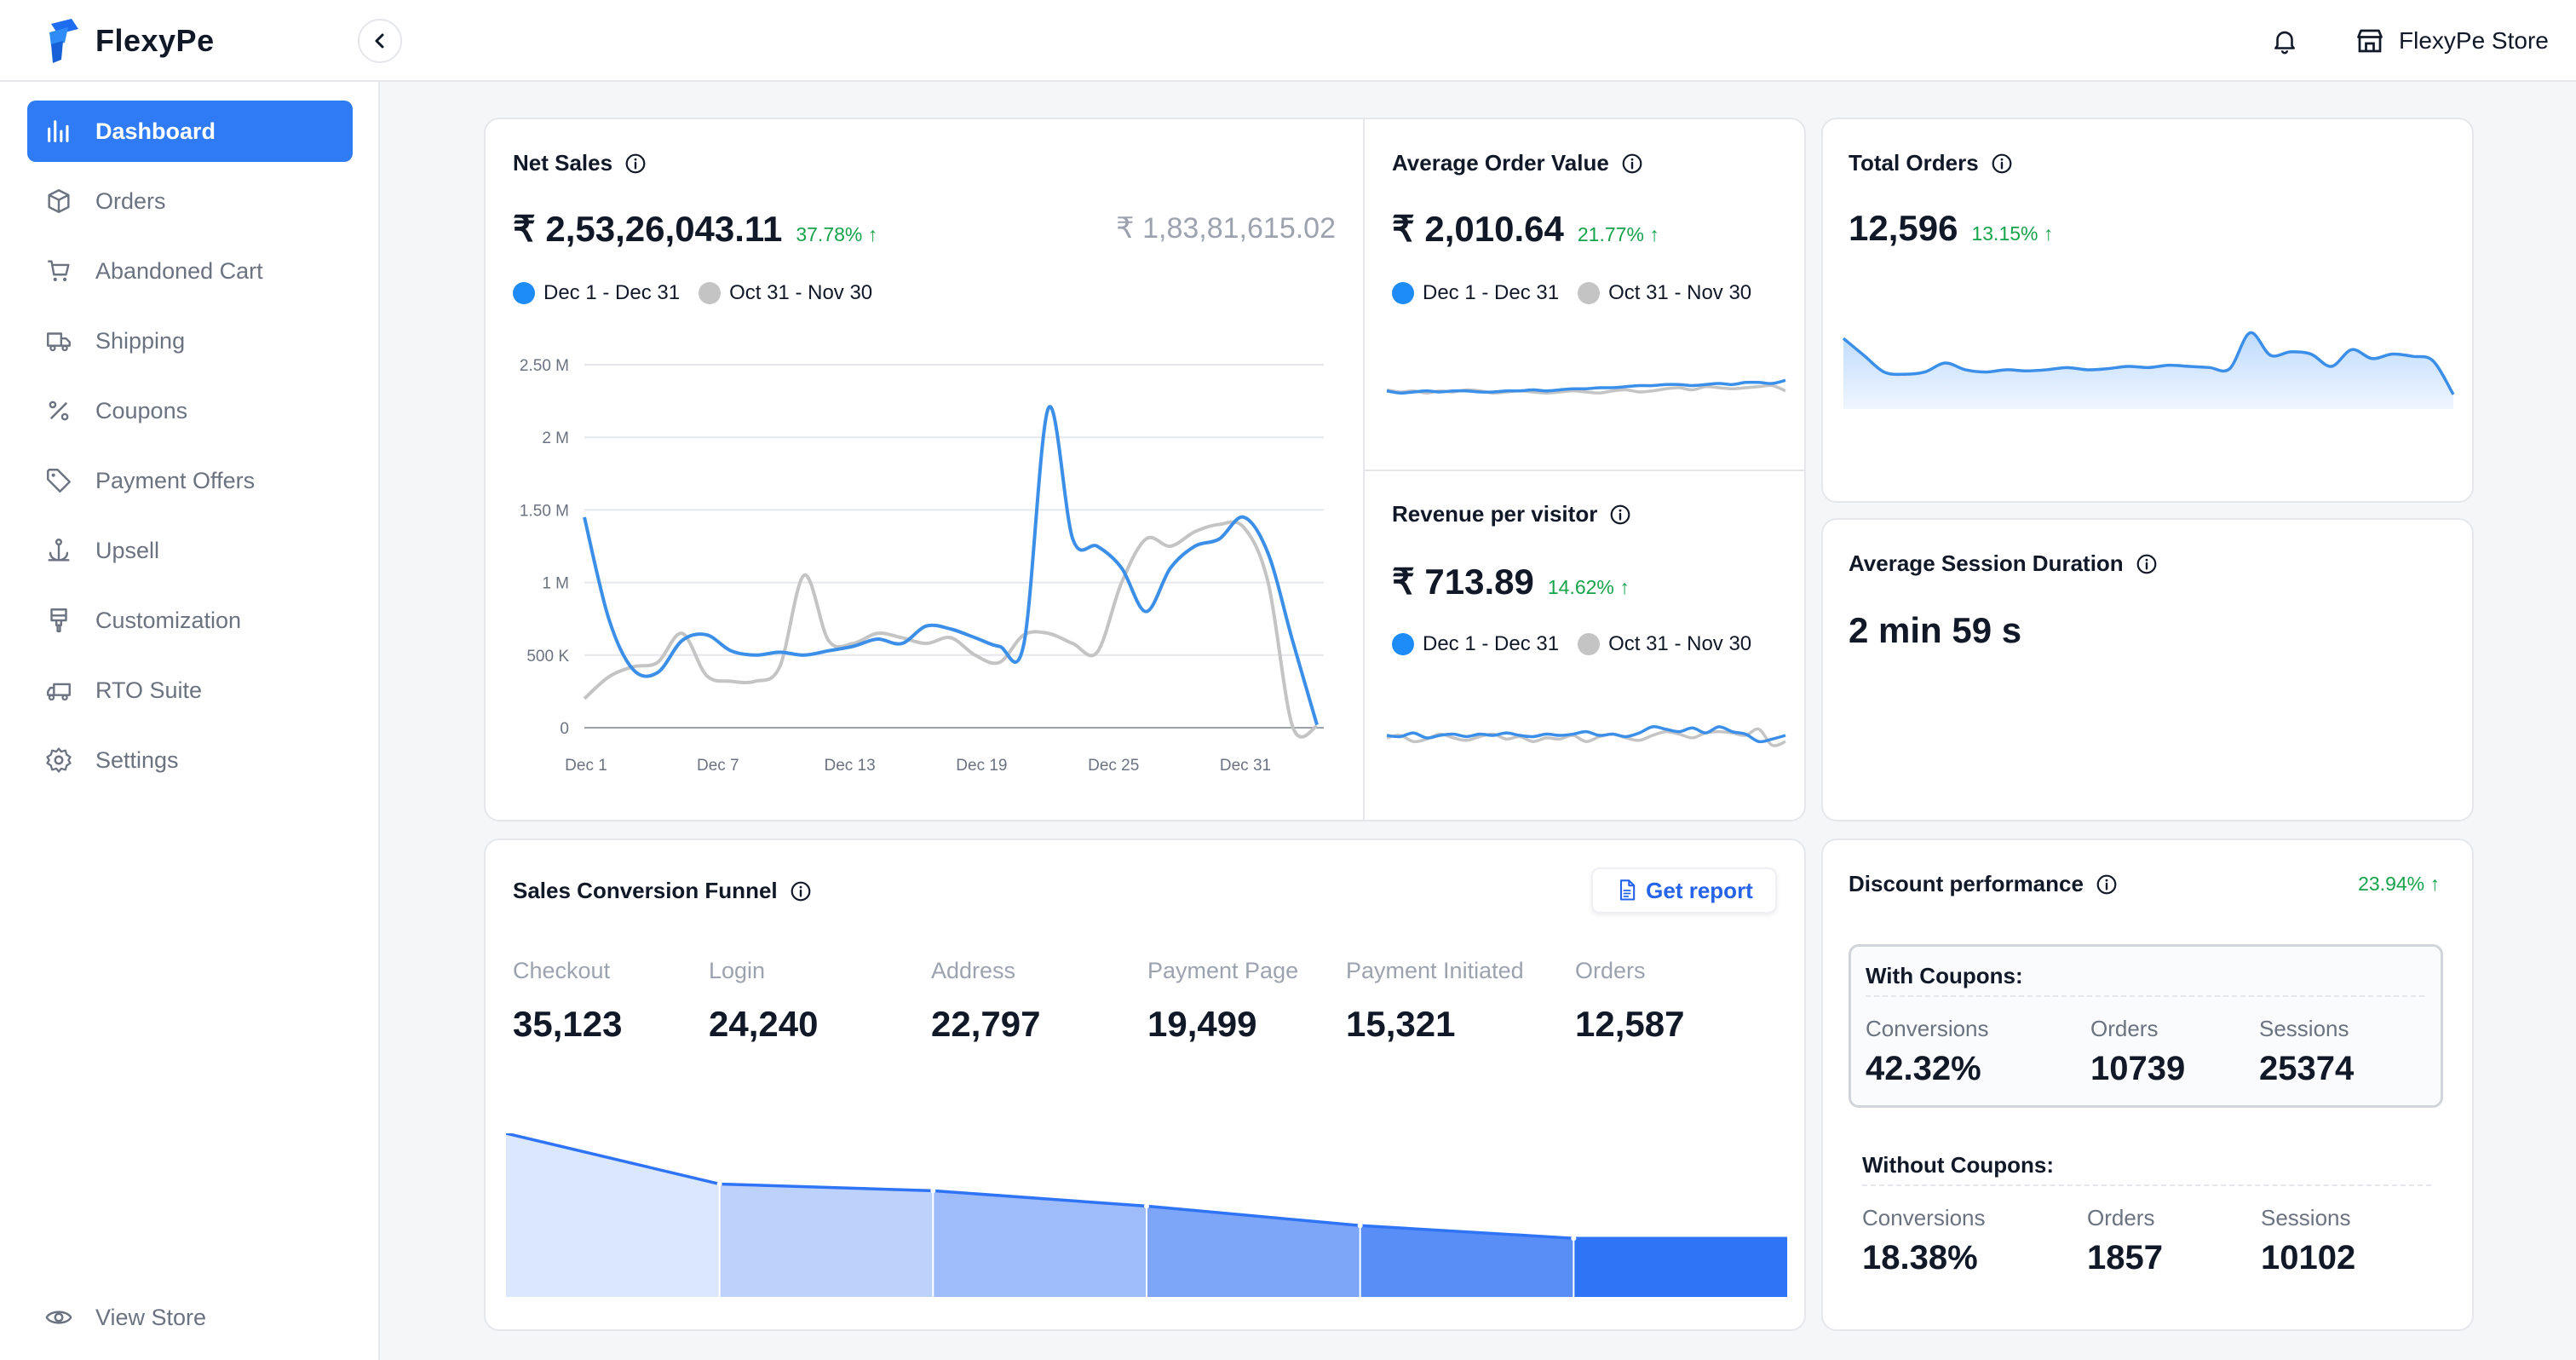 The image size is (2576, 1360). Describe the element at coordinates (1935, 630) in the screenshot. I see `session-duration-value: 2 min 59 s` at that location.